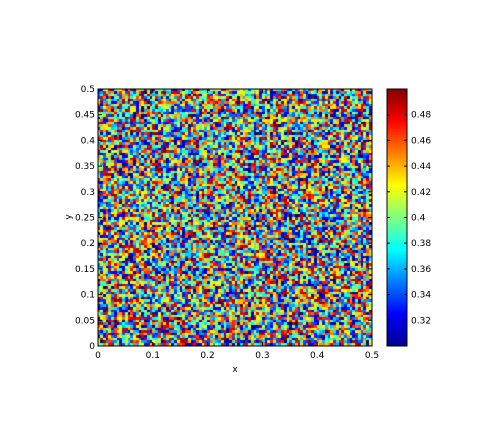 Image resolution: width=501 pixels, height=446 pixels. I want to click on y-tick-label: 0.5, so click(88, 90).